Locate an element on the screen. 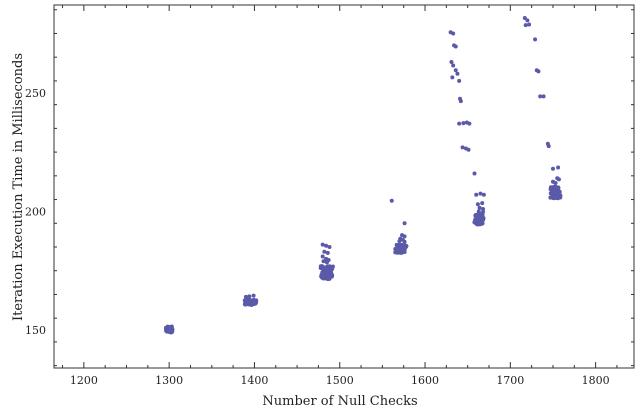 The width and height of the screenshot is (636, 411). x-tick-label: 1600 is located at coordinates (425, 380).